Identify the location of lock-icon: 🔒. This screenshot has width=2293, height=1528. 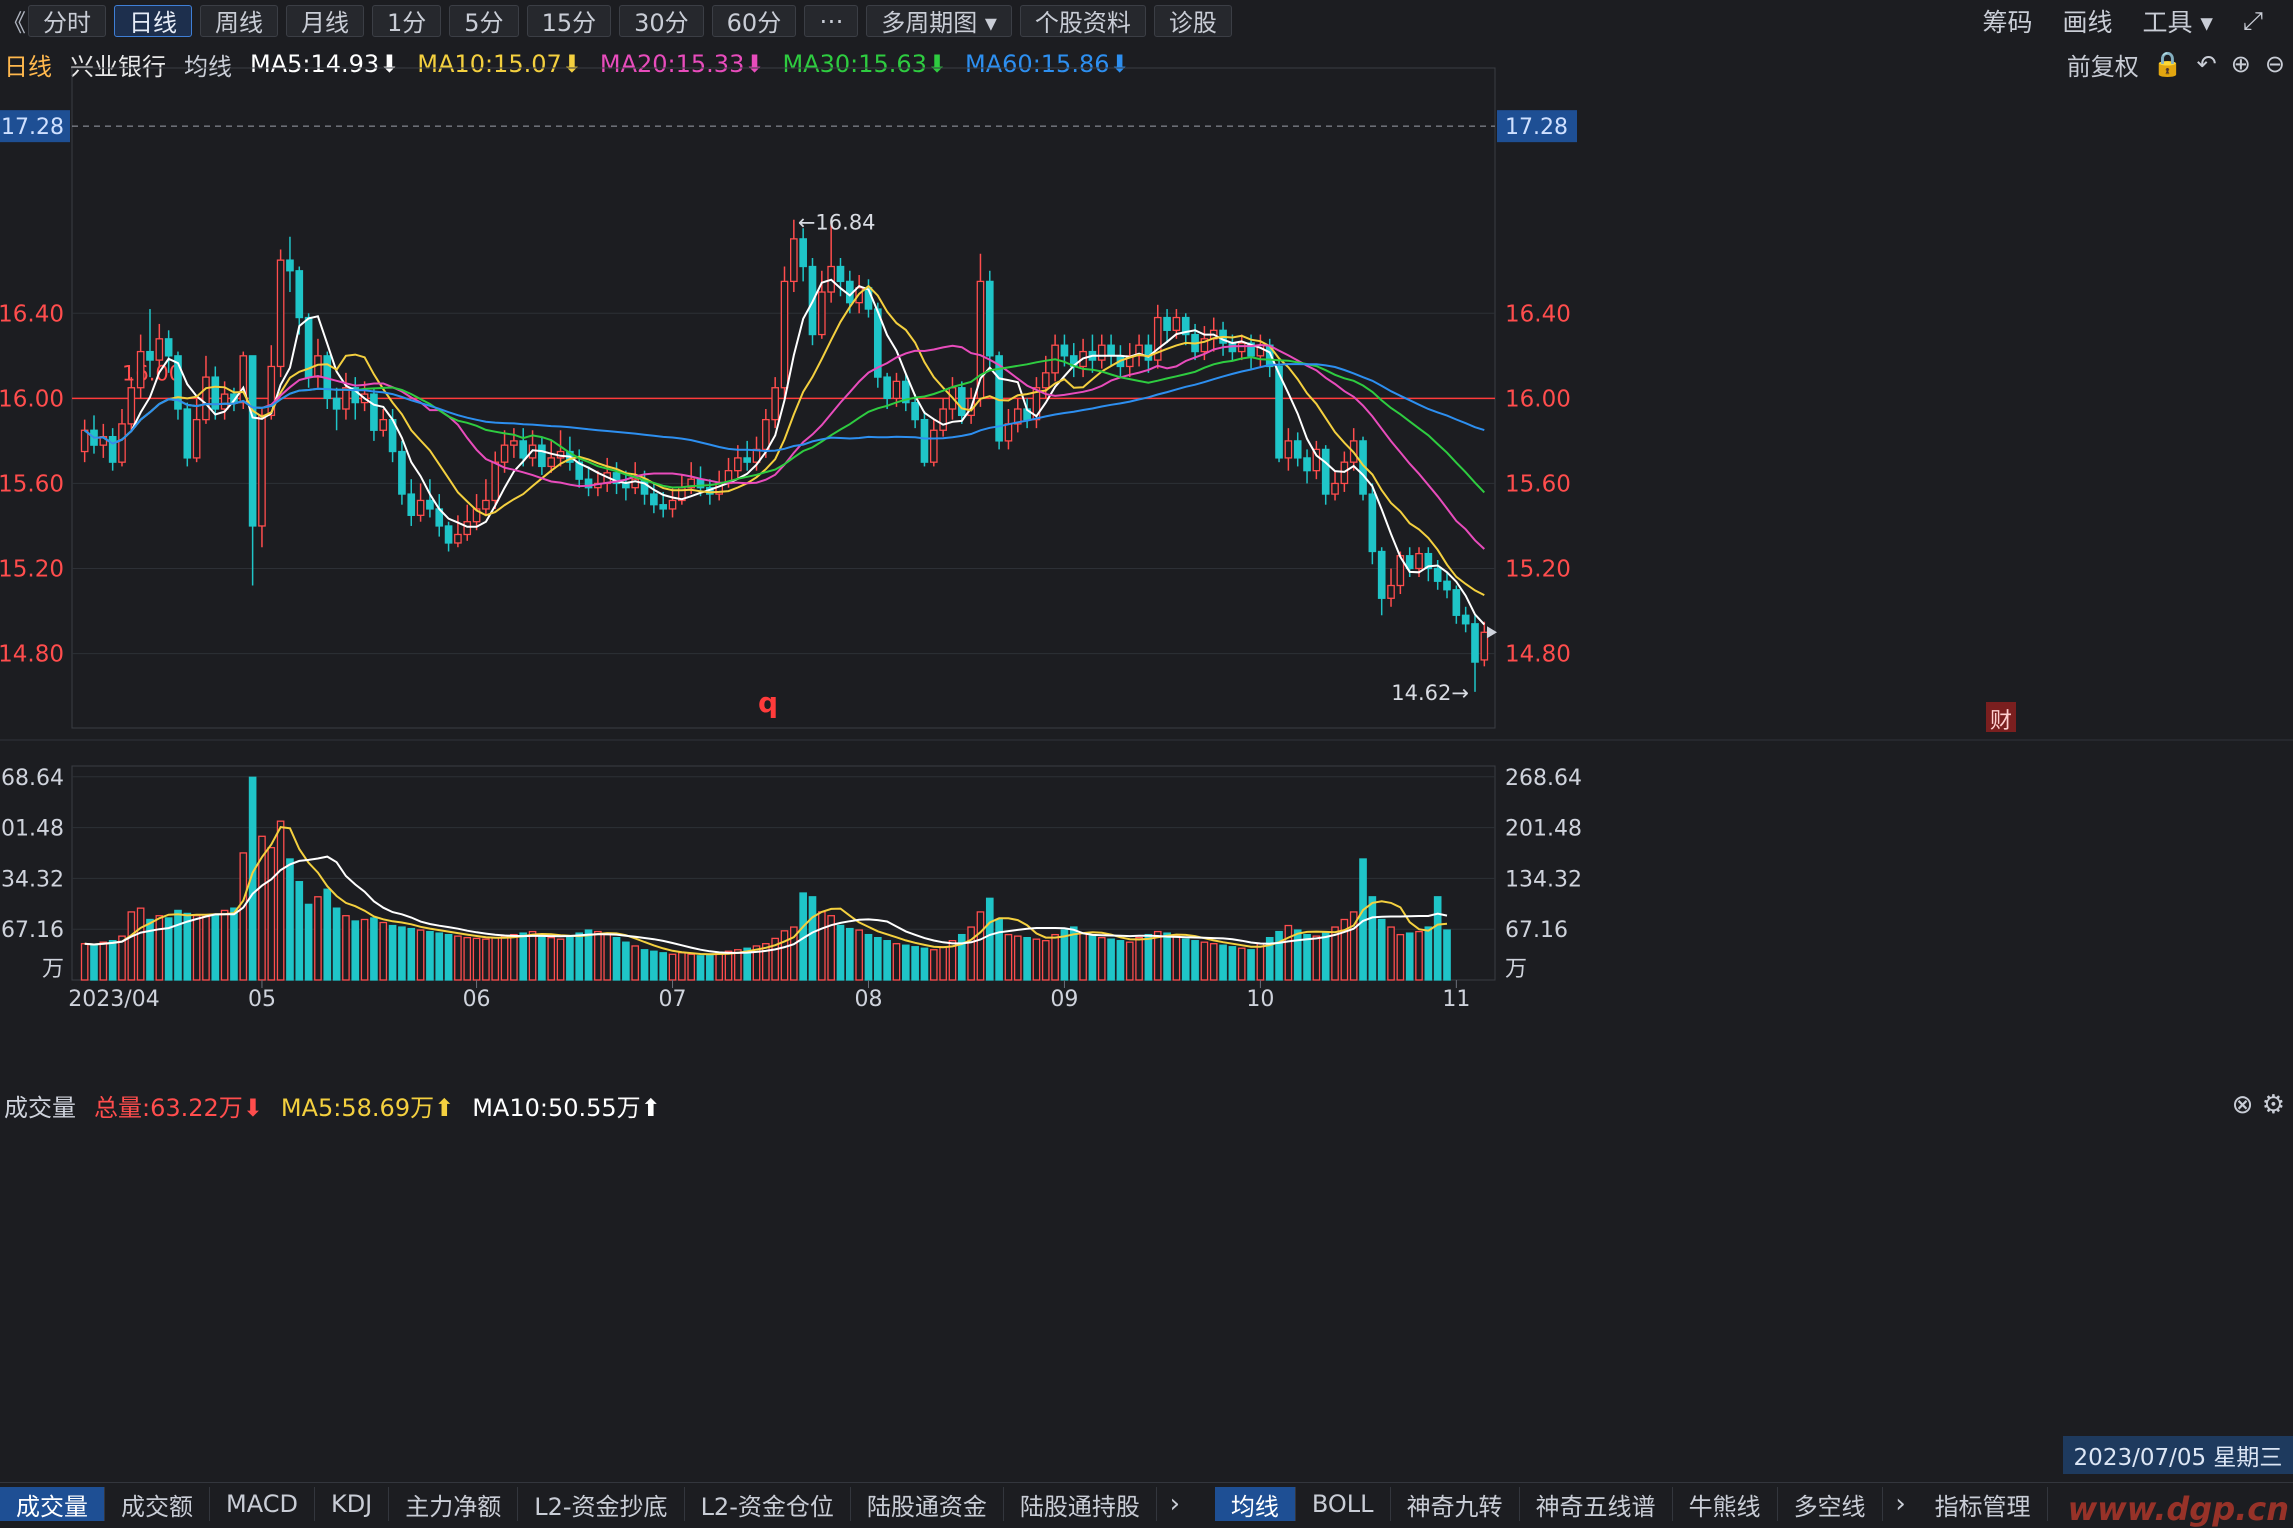
(2167, 64).